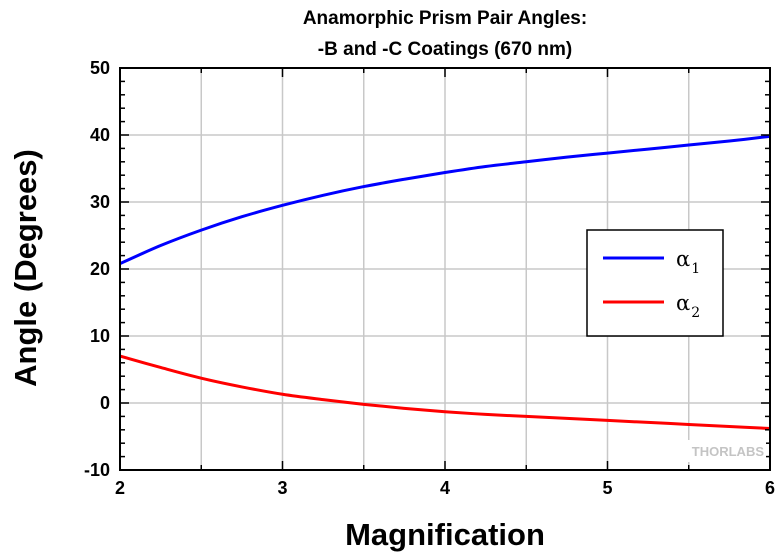 This screenshot has height=556, width=780. Describe the element at coordinates (688, 306) in the screenshot. I see `legend-label-alpha2: α2` at that location.